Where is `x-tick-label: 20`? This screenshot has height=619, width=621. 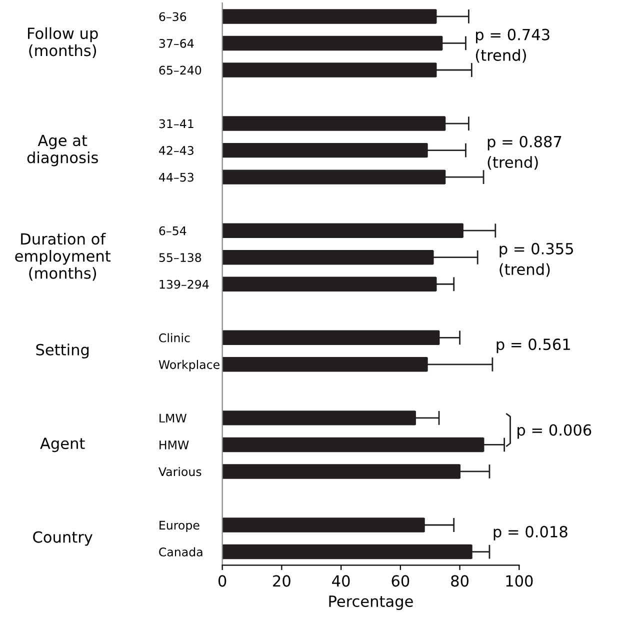
x-tick-label: 20 is located at coordinates (281, 581).